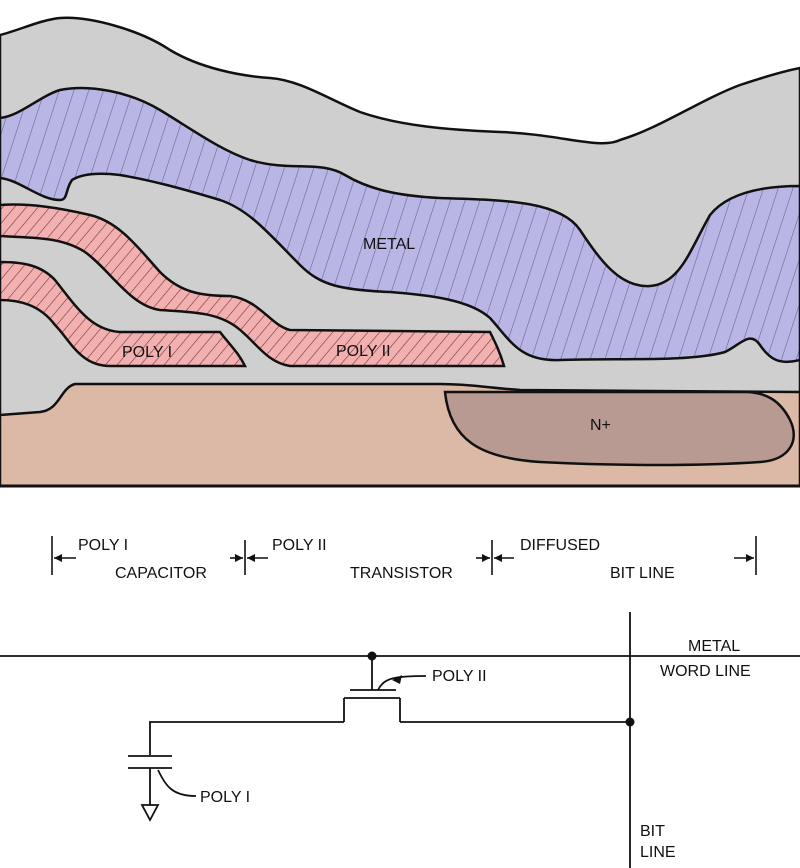  What do you see at coordinates (705, 671) in the screenshot?
I see `word-line-label: WORD LINE` at bounding box center [705, 671].